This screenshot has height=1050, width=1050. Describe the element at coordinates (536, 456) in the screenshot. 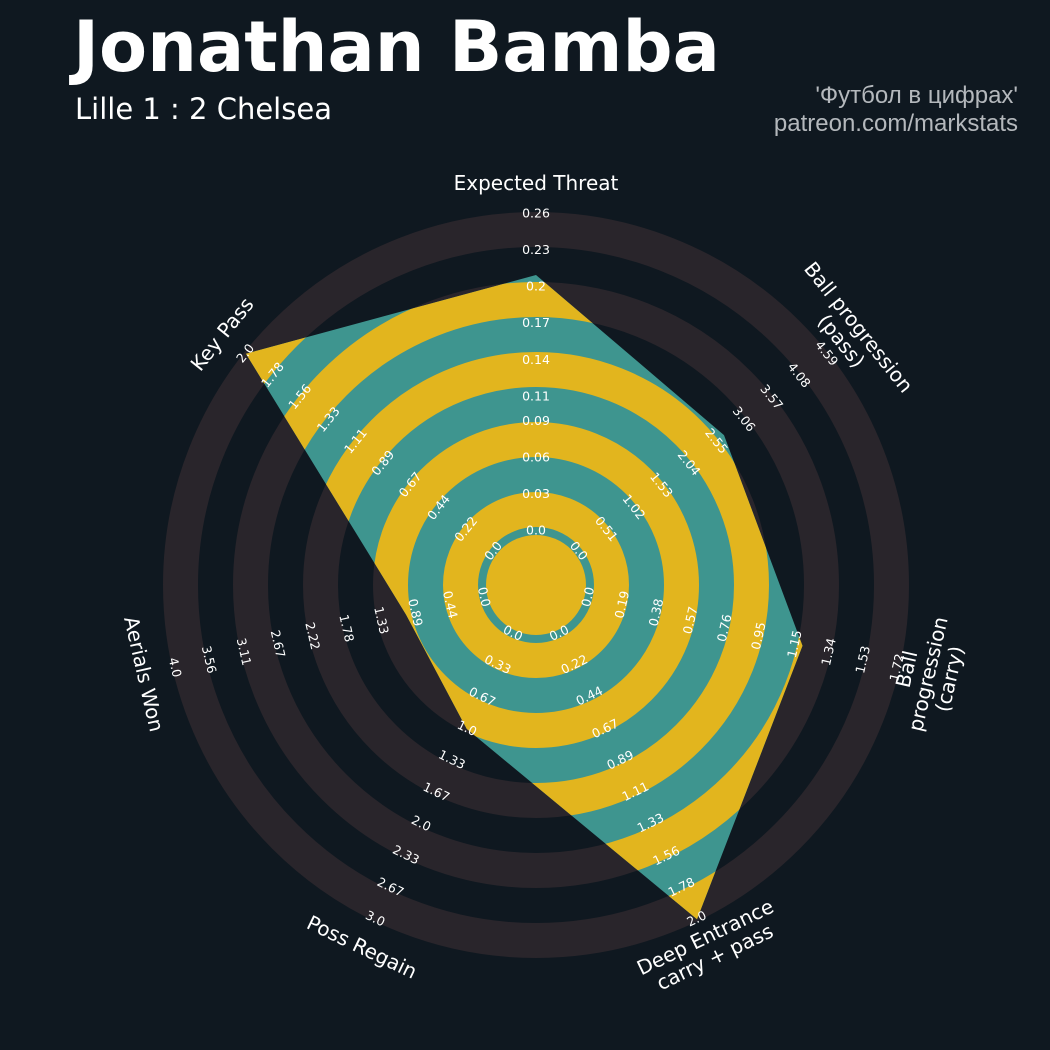

I see `tick-label: 0.06` at that location.